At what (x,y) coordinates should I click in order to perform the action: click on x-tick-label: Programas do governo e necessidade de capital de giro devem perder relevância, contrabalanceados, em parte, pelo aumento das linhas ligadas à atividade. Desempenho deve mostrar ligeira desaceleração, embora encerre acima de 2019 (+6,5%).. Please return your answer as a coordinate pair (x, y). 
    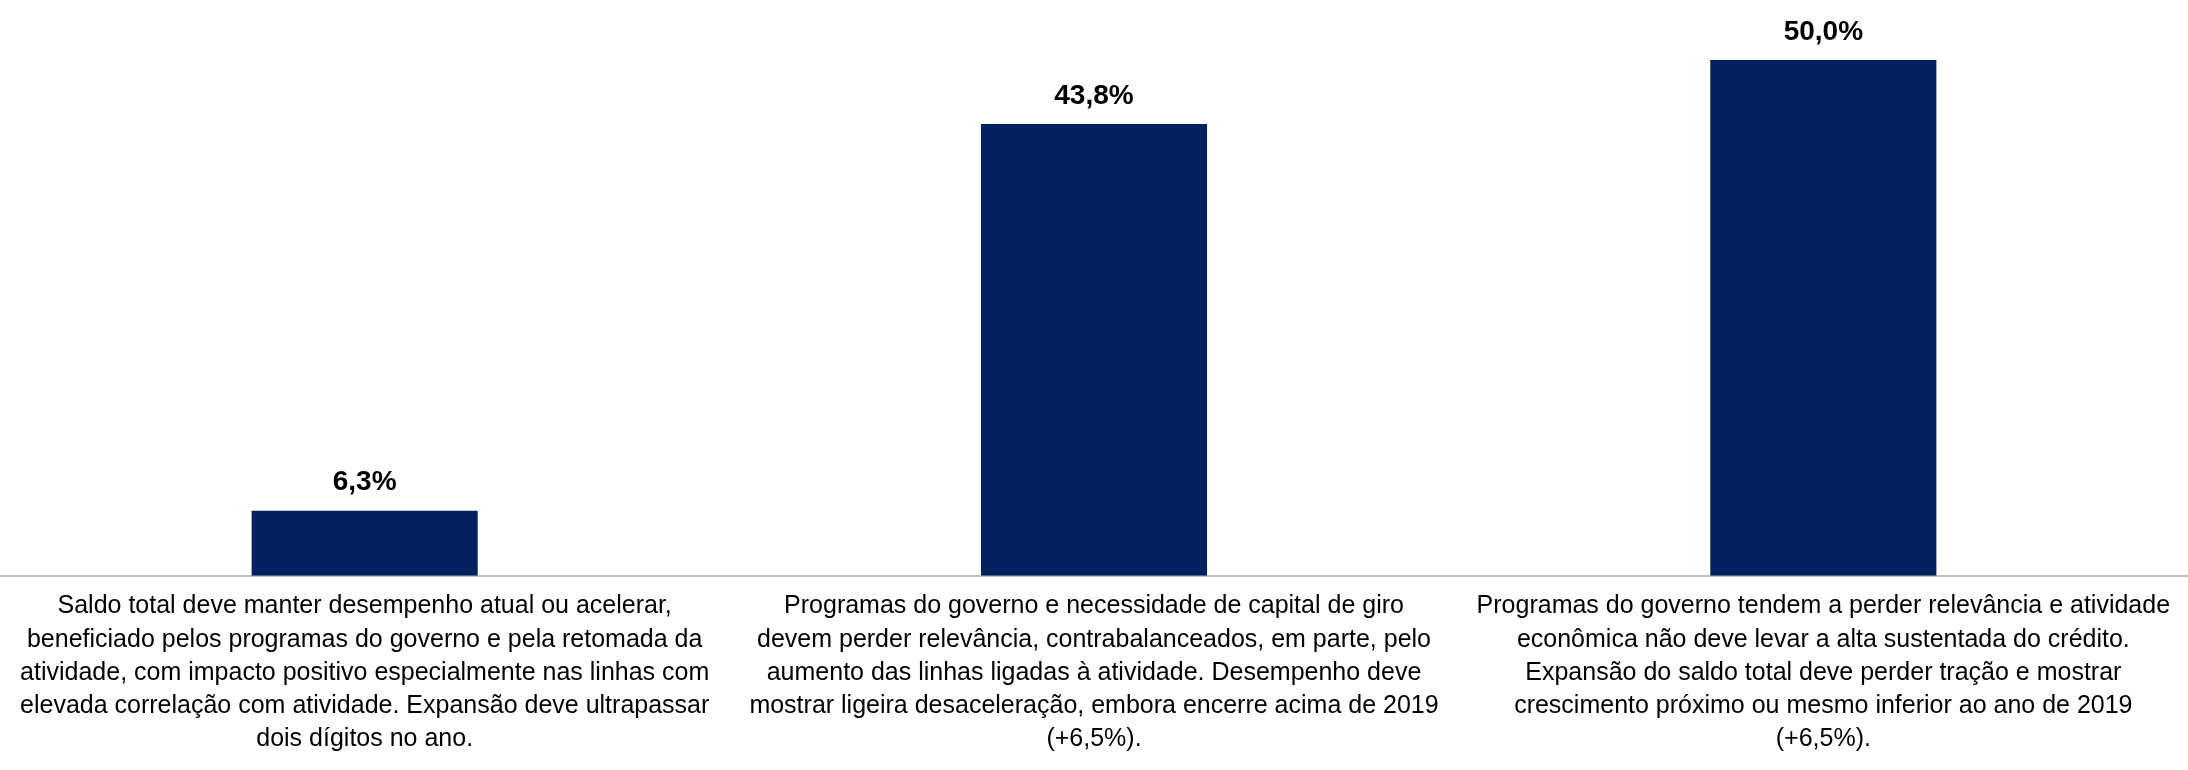
    Looking at the image, I should click on (1094, 671).